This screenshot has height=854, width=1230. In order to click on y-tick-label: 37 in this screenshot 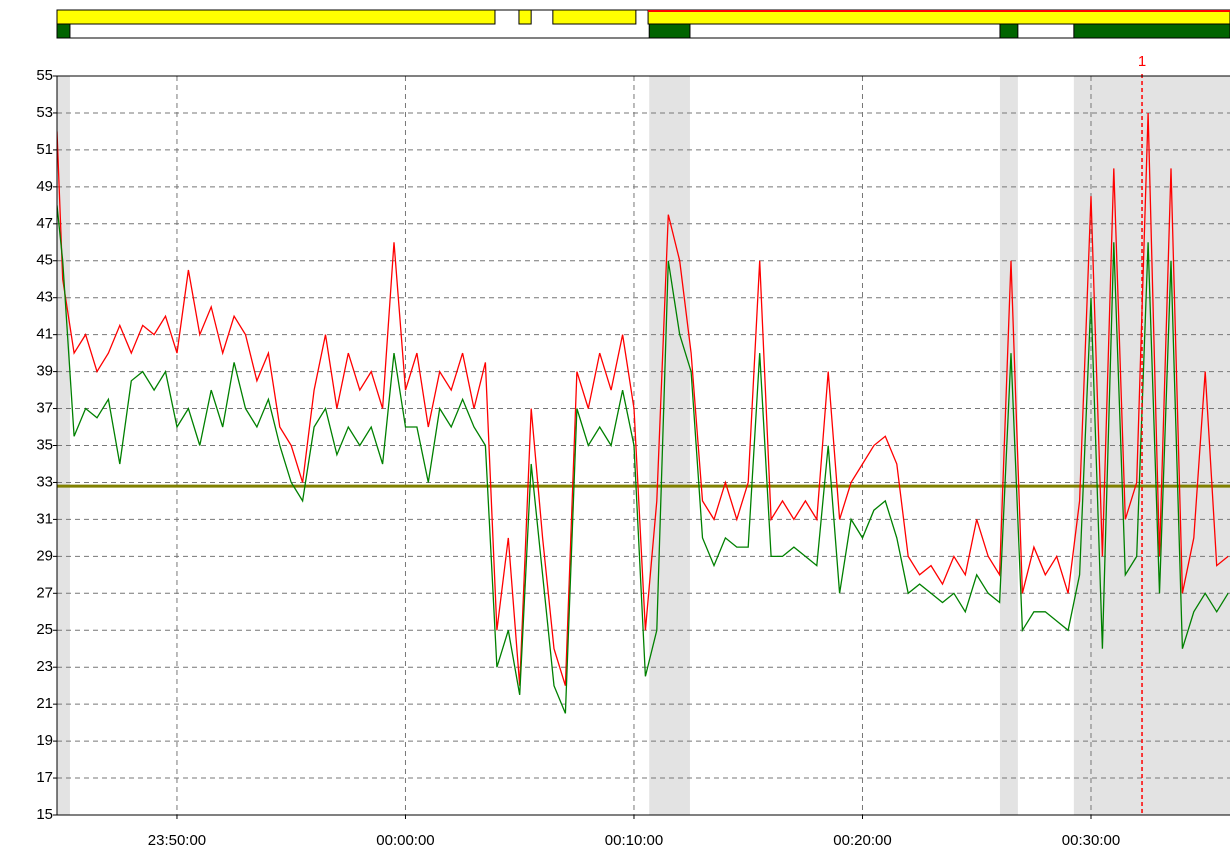, I will do `click(44, 408)`.